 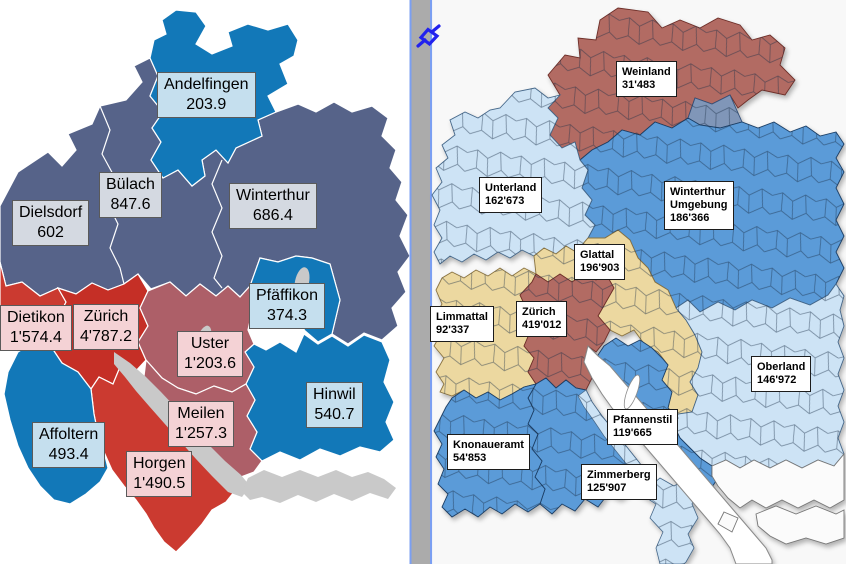 What do you see at coordinates (273, 206) in the screenshot?
I see `district-label-winterthur: Winterthur 686.4` at bounding box center [273, 206].